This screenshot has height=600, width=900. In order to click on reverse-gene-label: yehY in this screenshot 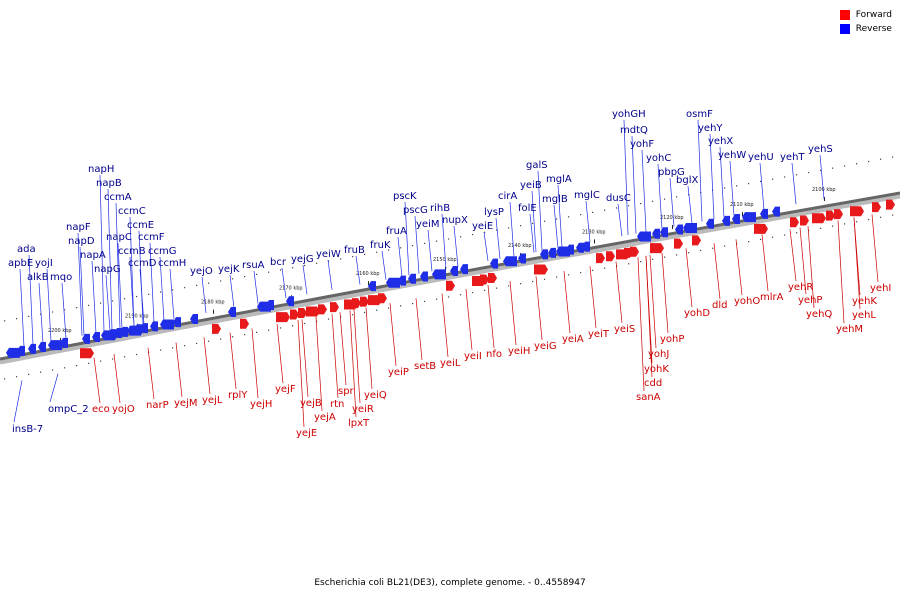, I will do `click(710, 128)`.